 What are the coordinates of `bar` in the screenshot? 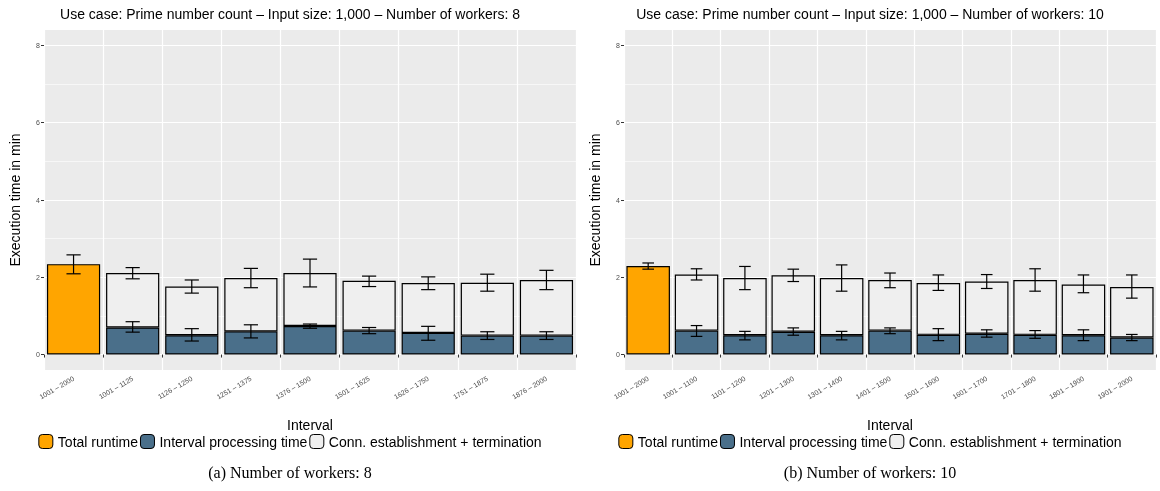 It's located at (648, 310).